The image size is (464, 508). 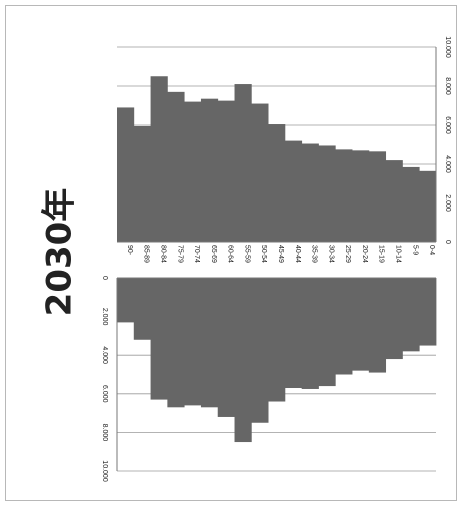 What do you see at coordinates (129, 250) in the screenshot?
I see `age-group-label: 90-` at bounding box center [129, 250].